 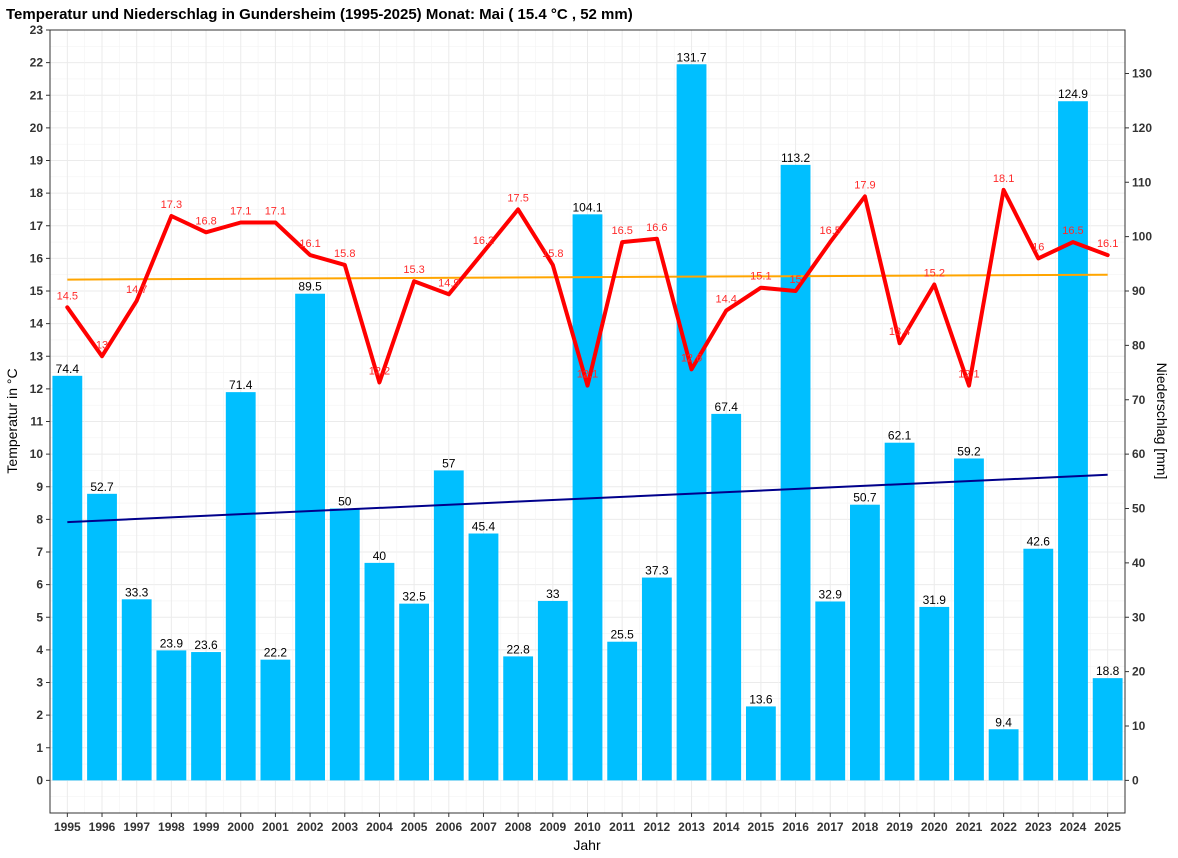 What do you see at coordinates (136, 290) in the screenshot?
I see `temperature-label: 14.7` at bounding box center [136, 290].